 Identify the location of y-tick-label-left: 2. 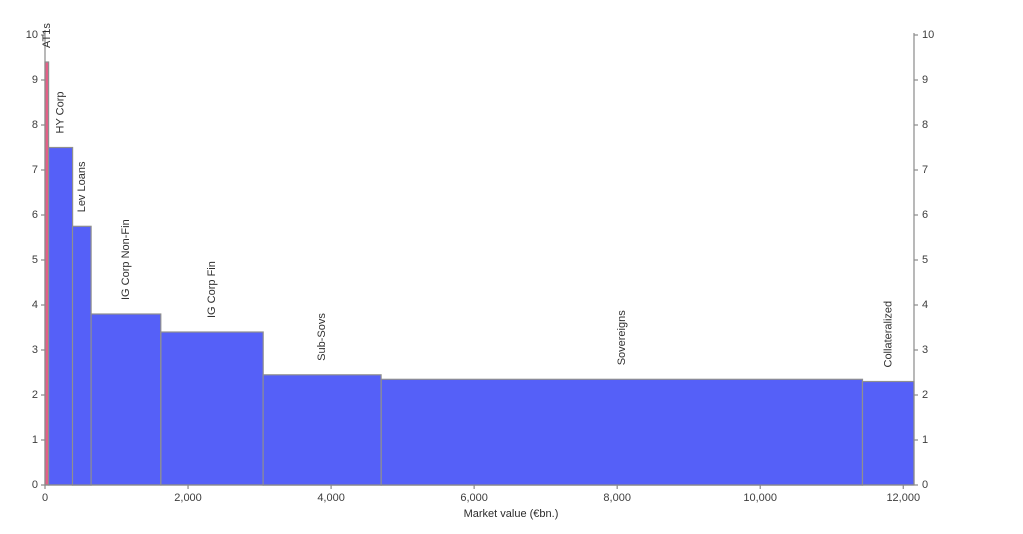
(35, 395).